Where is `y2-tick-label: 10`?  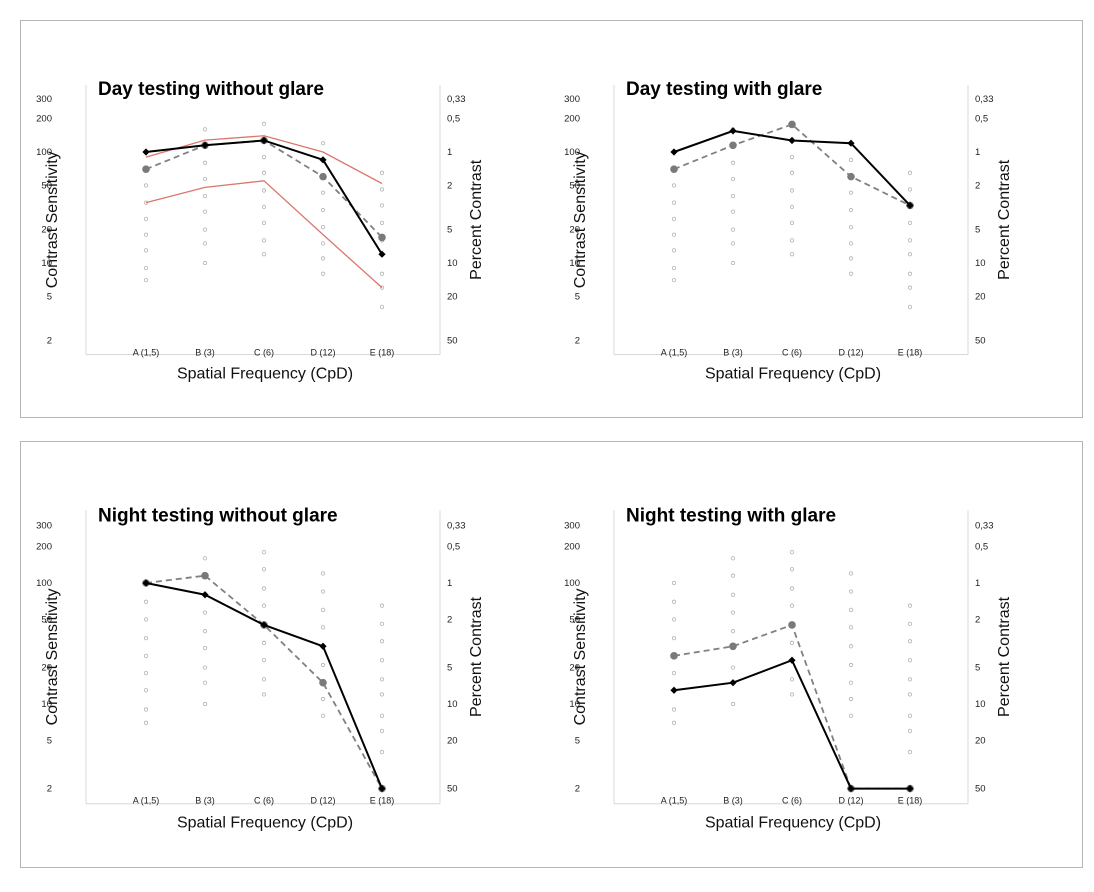 y2-tick-label: 10 is located at coordinates (980, 263).